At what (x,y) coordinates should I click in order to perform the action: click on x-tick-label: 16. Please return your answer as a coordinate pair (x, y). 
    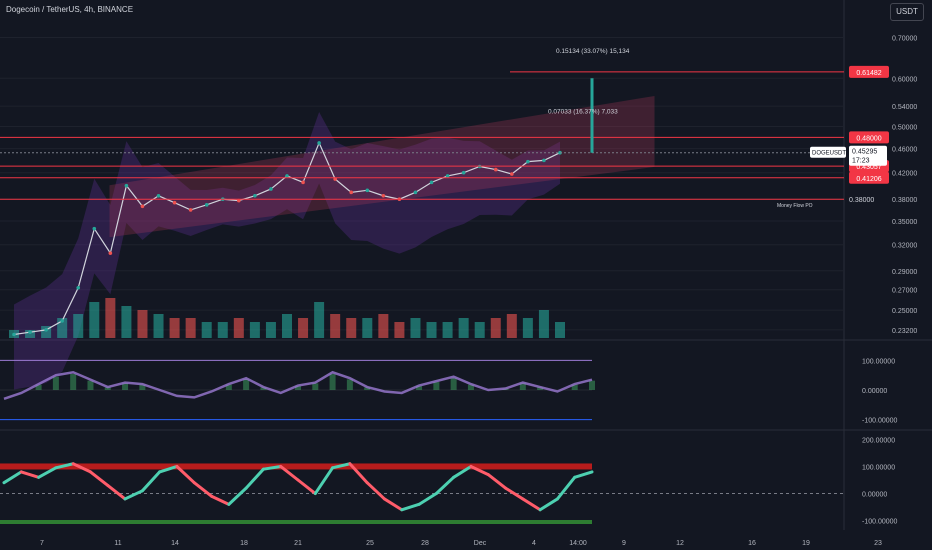
    Looking at the image, I should click on (752, 543).